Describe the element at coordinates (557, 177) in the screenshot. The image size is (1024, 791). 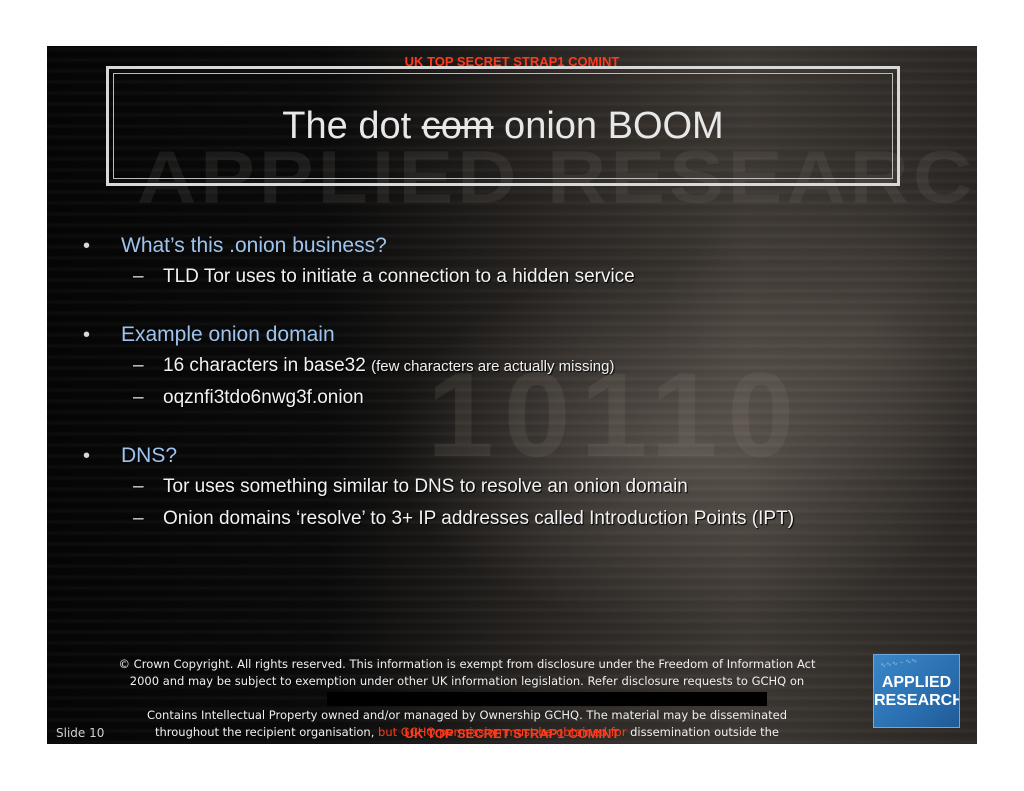
I see `background-watermark-text: APPLIED RESEARCH` at that location.